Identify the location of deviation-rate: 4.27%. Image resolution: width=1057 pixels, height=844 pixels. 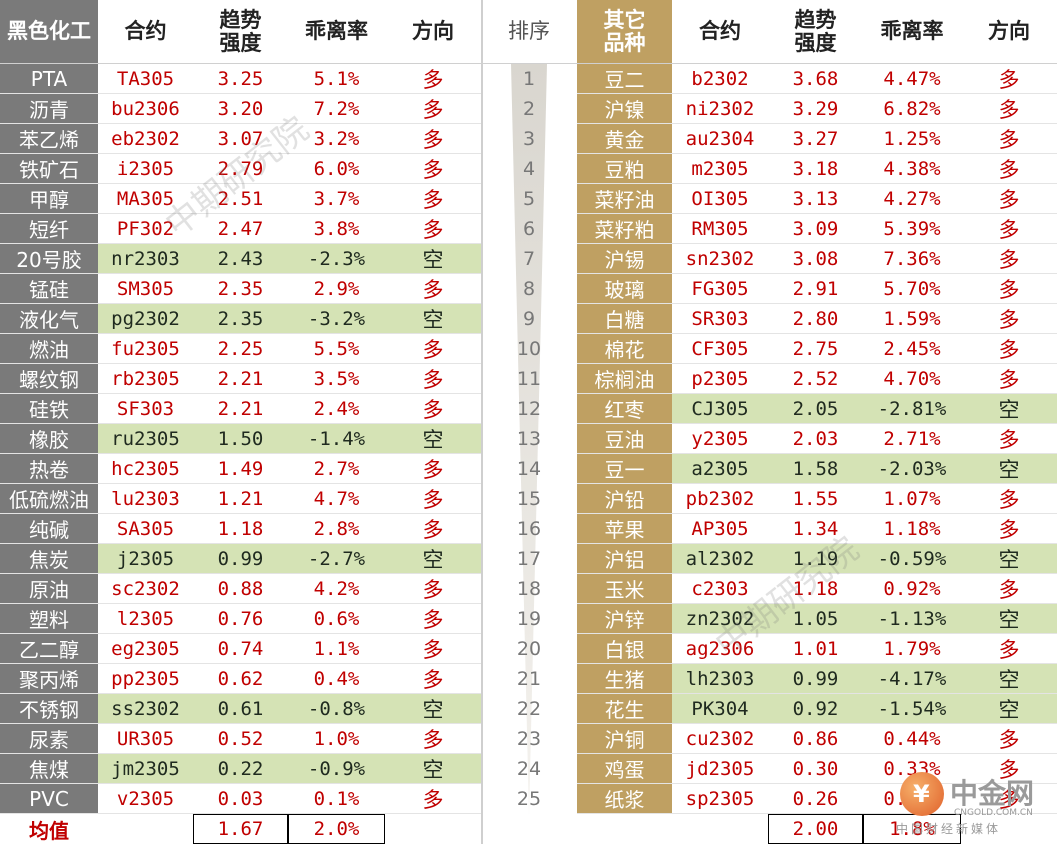
(912, 198).